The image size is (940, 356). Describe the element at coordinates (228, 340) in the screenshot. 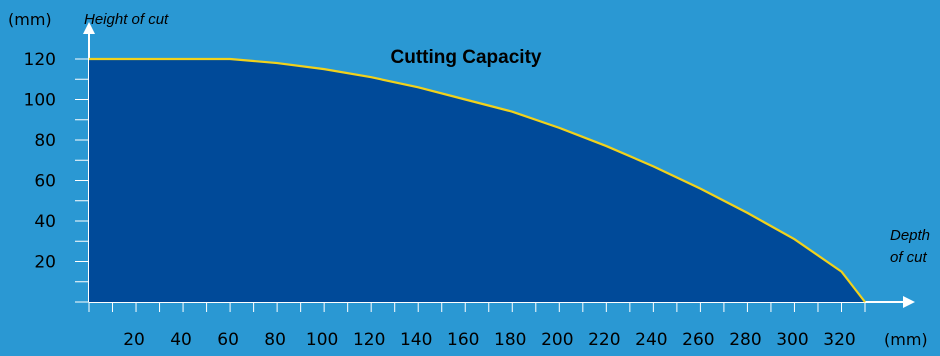

I see `x-tick-label: 60` at that location.